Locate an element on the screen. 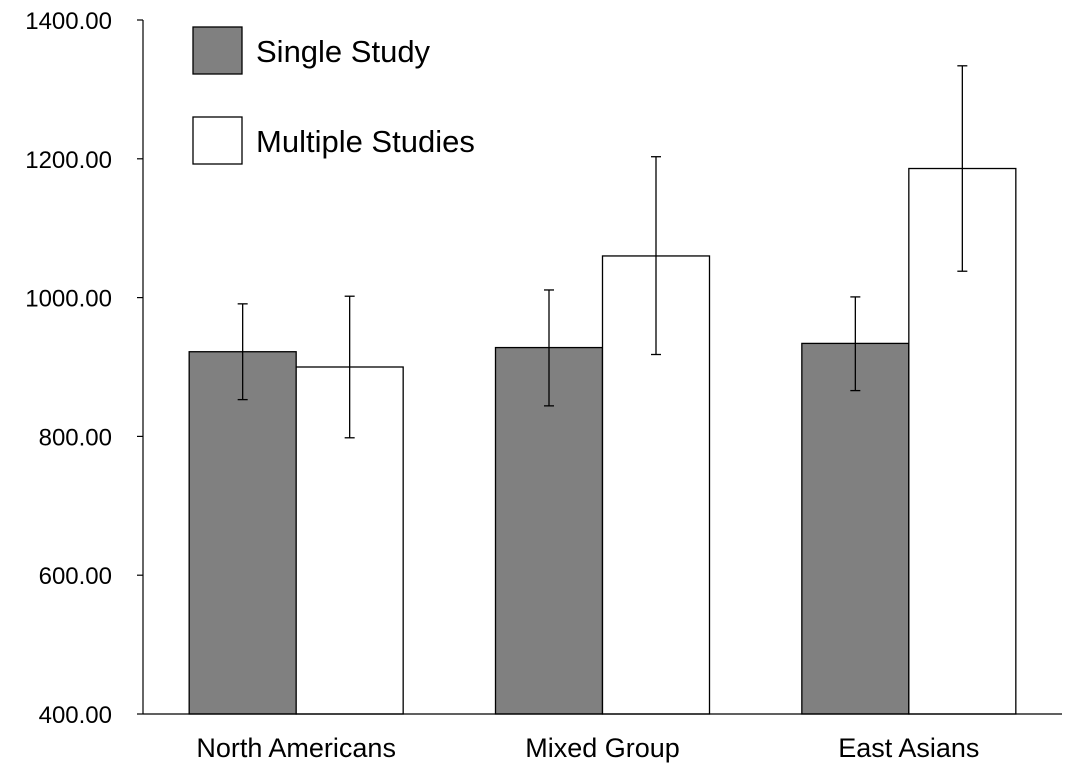 The width and height of the screenshot is (1073, 769). x-category-label: East Asians is located at coordinates (908, 748).